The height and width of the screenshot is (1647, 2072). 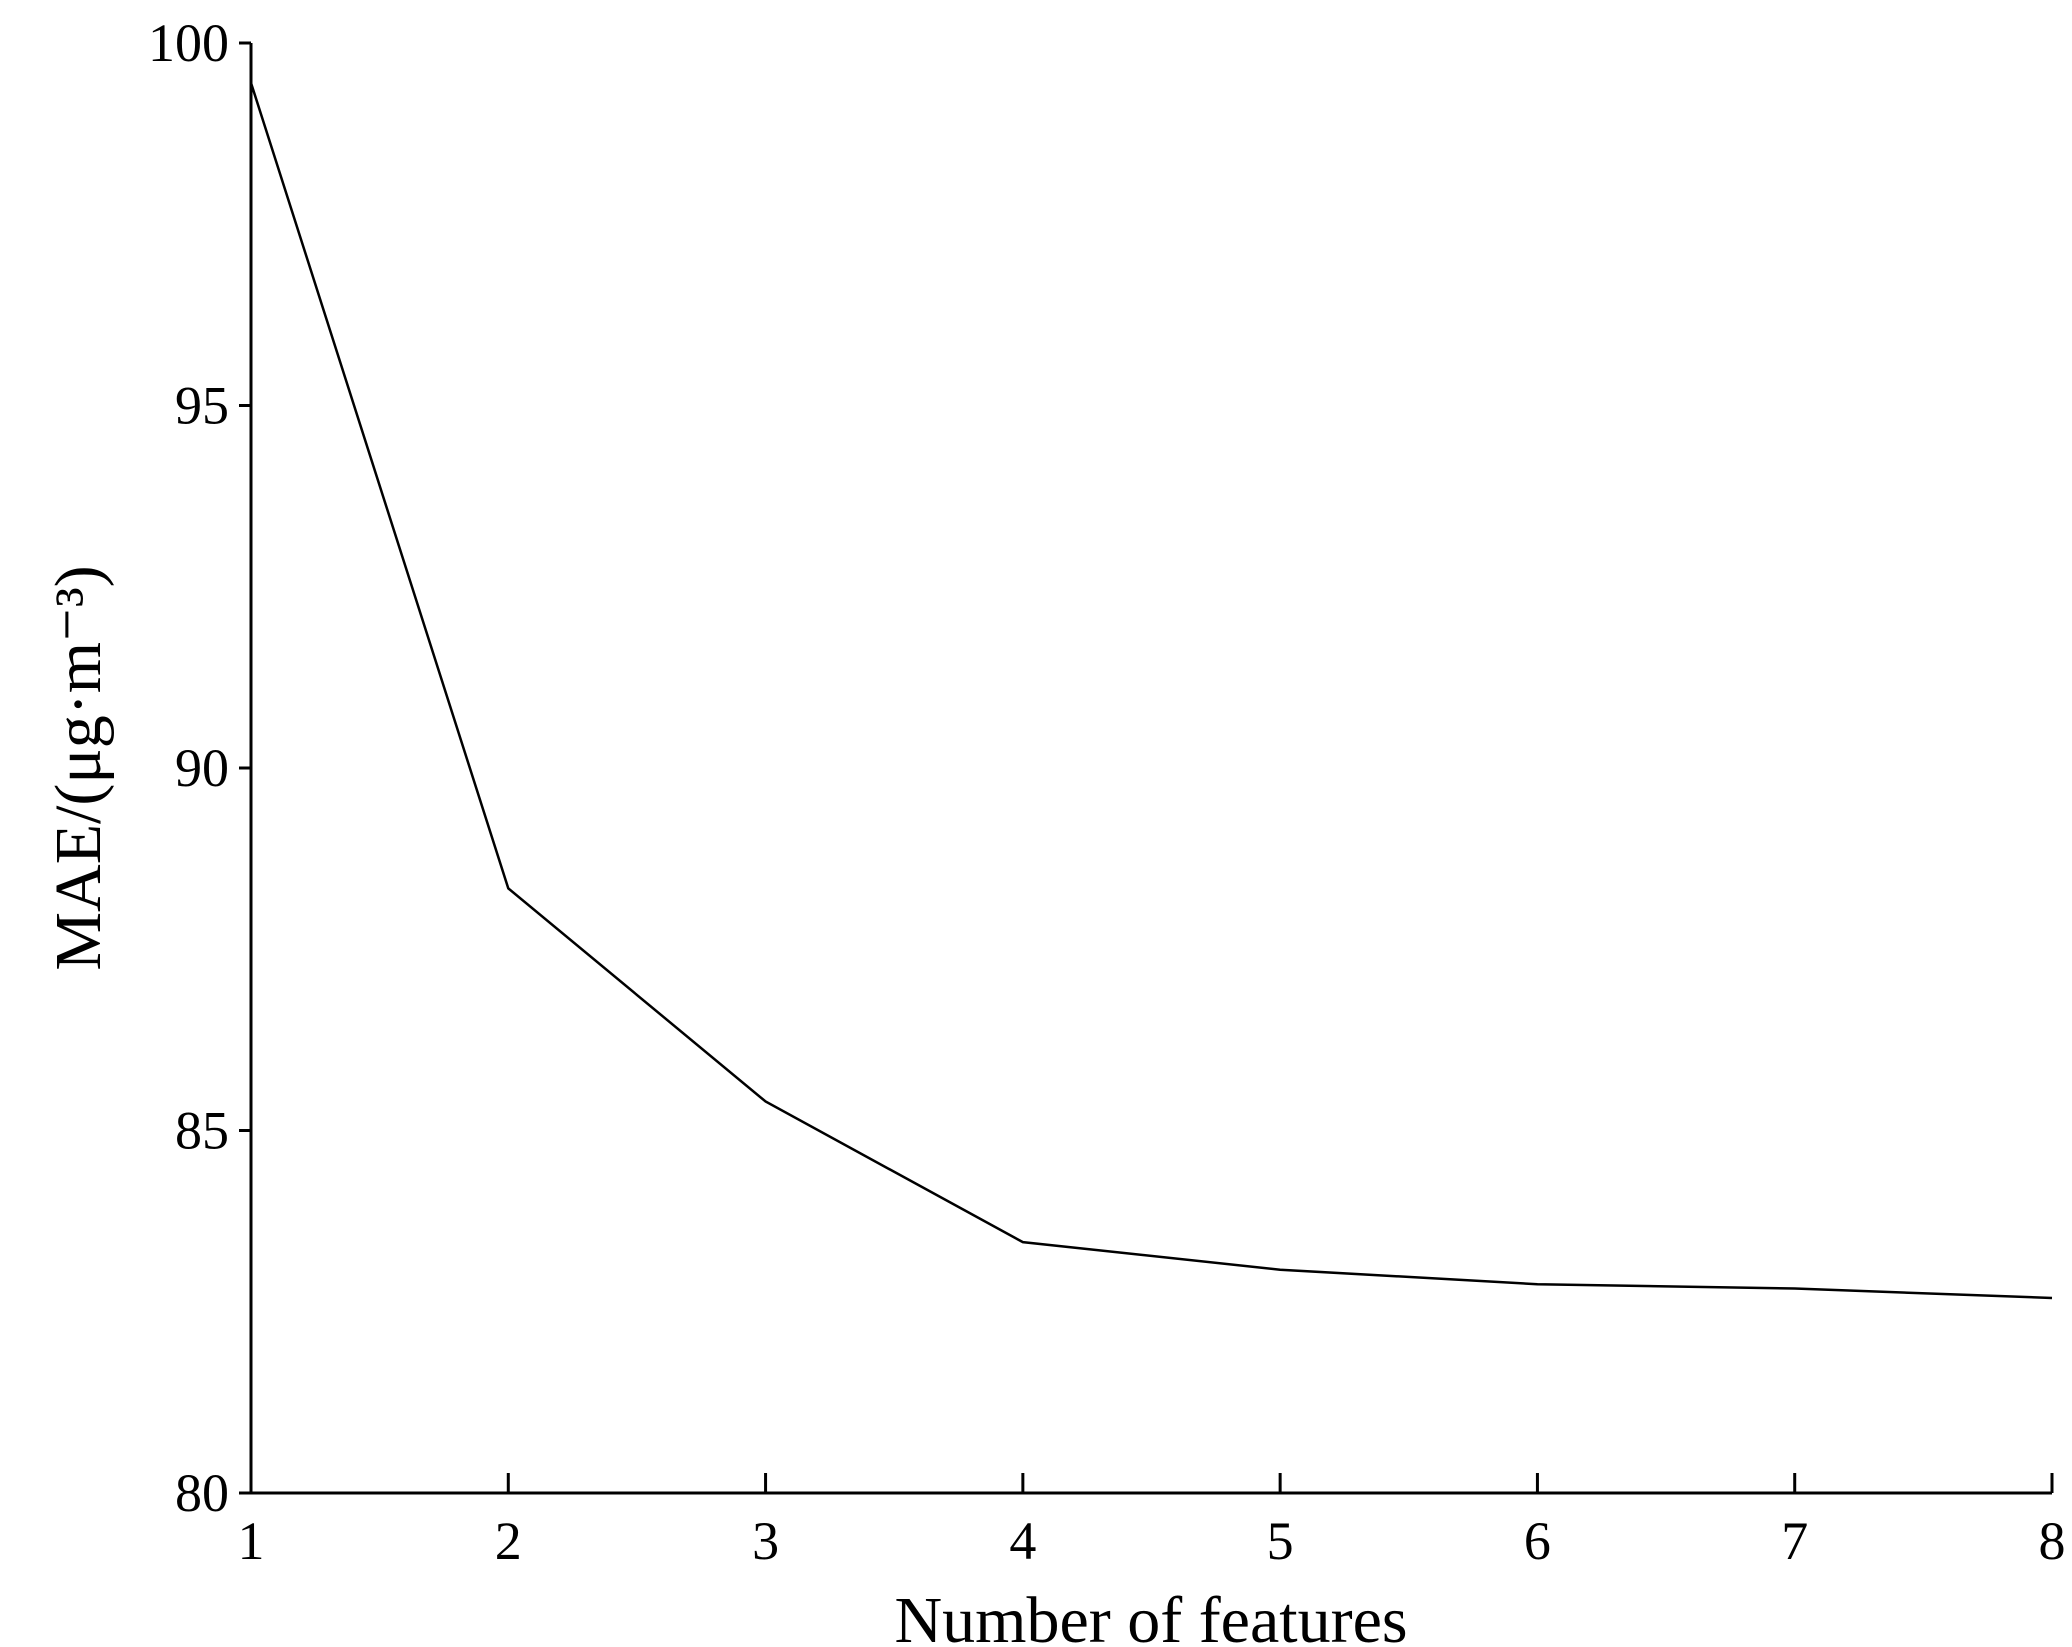 What do you see at coordinates (1022, 1541) in the screenshot?
I see `x-tick-label: 4` at bounding box center [1022, 1541].